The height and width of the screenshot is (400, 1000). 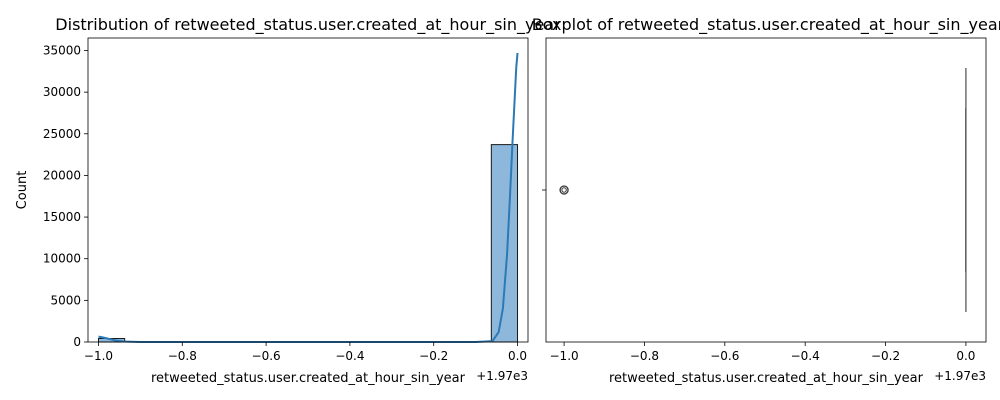 What do you see at coordinates (182, 356) in the screenshot?
I see `histogram-x-tick-label: −0.8` at bounding box center [182, 356].